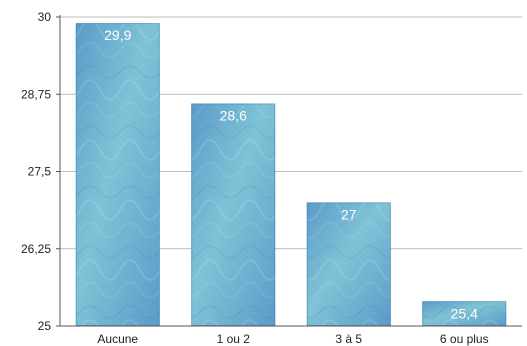 The image size is (527, 346). I want to click on x-category-label: Aucune, so click(117, 339).